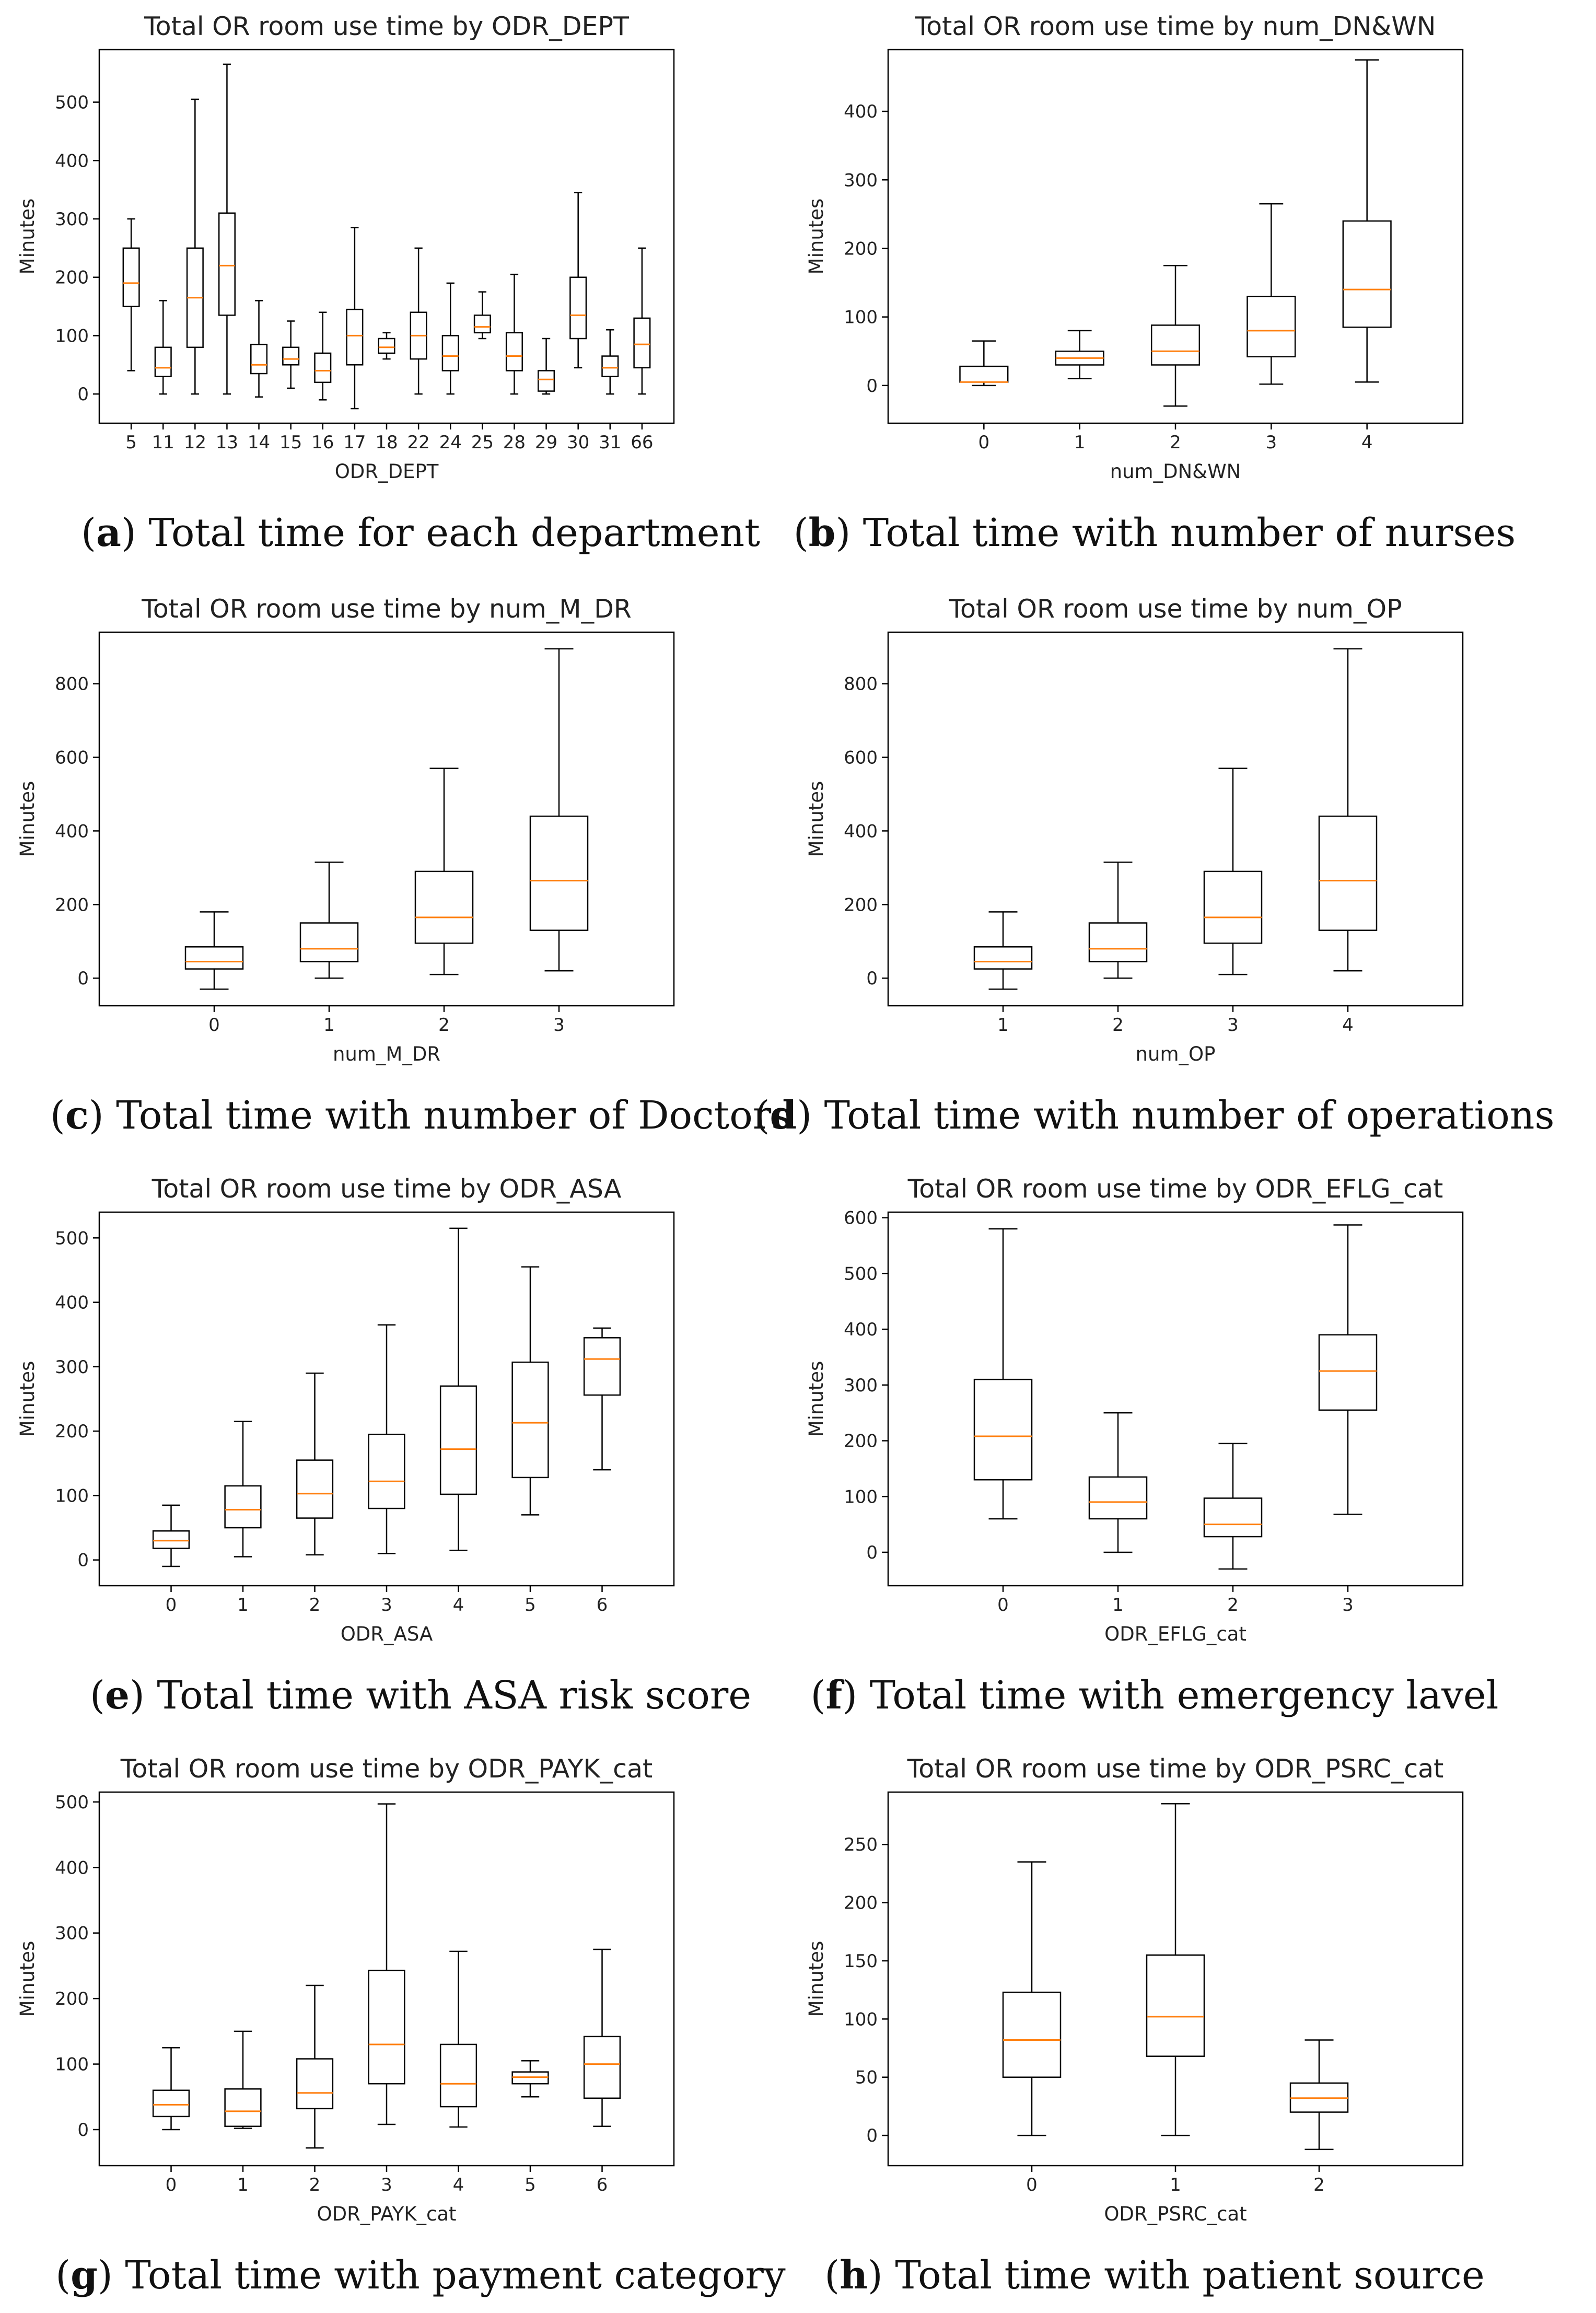  What do you see at coordinates (259, 443) in the screenshot?
I see `x-tick-label: 14` at bounding box center [259, 443].